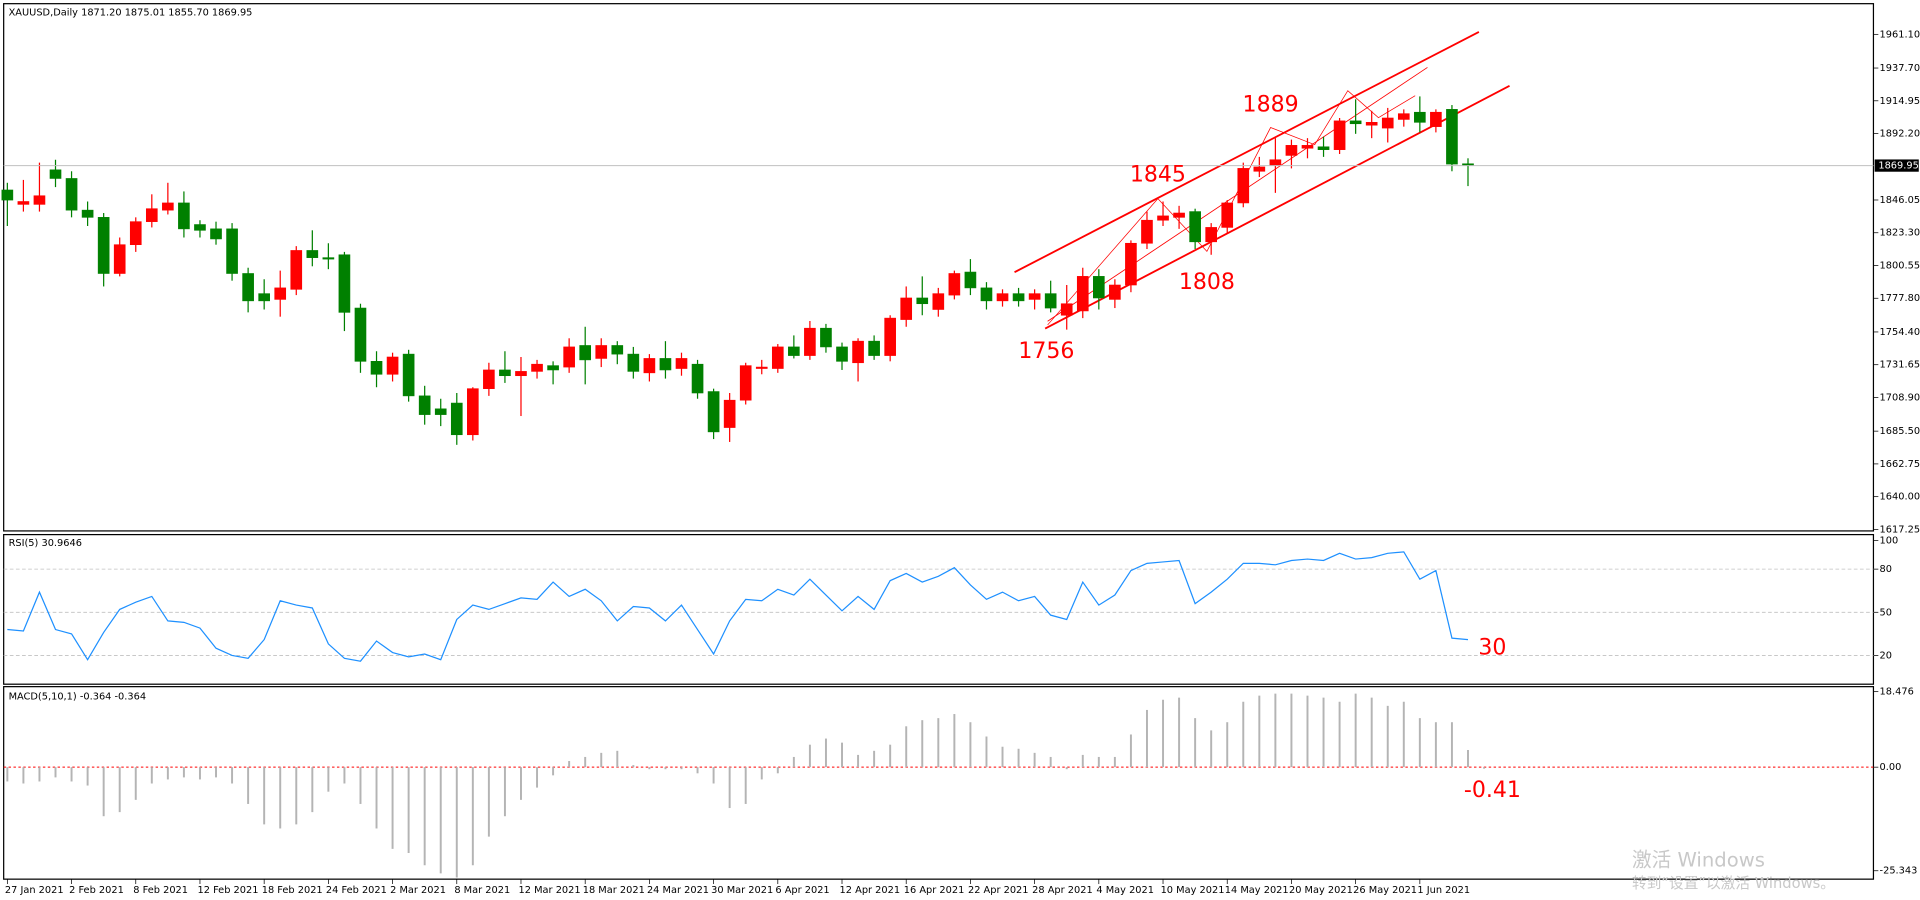 This screenshot has width=1920, height=900. What do you see at coordinates (96, 890) in the screenshot?
I see `x-tick-label: 2 Feb 2021` at bounding box center [96, 890].